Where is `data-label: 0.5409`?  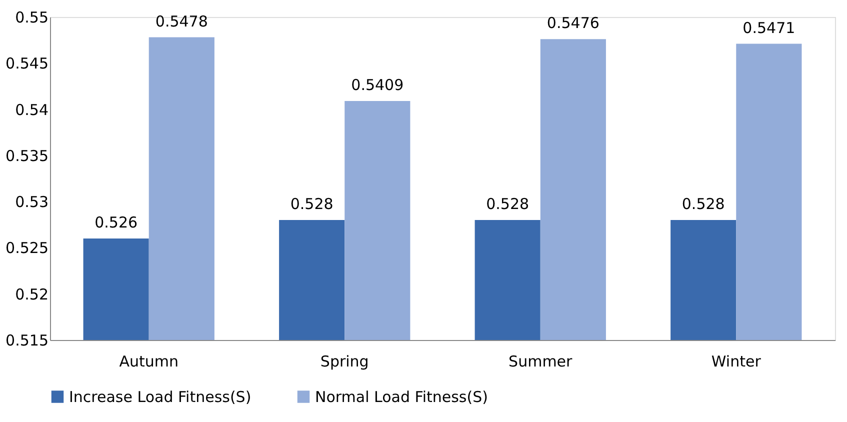
data-label: 0.5409 is located at coordinates (377, 85).